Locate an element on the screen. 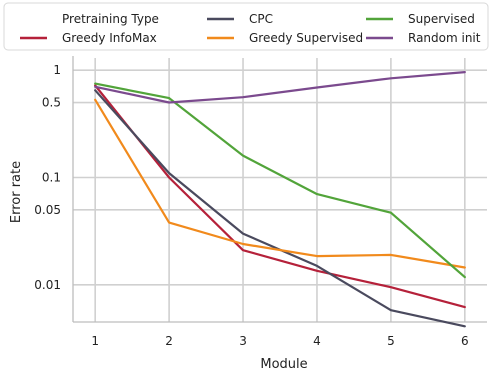 The width and height of the screenshot is (491, 372). legend-entry: Supervised is located at coordinates (441, 19).